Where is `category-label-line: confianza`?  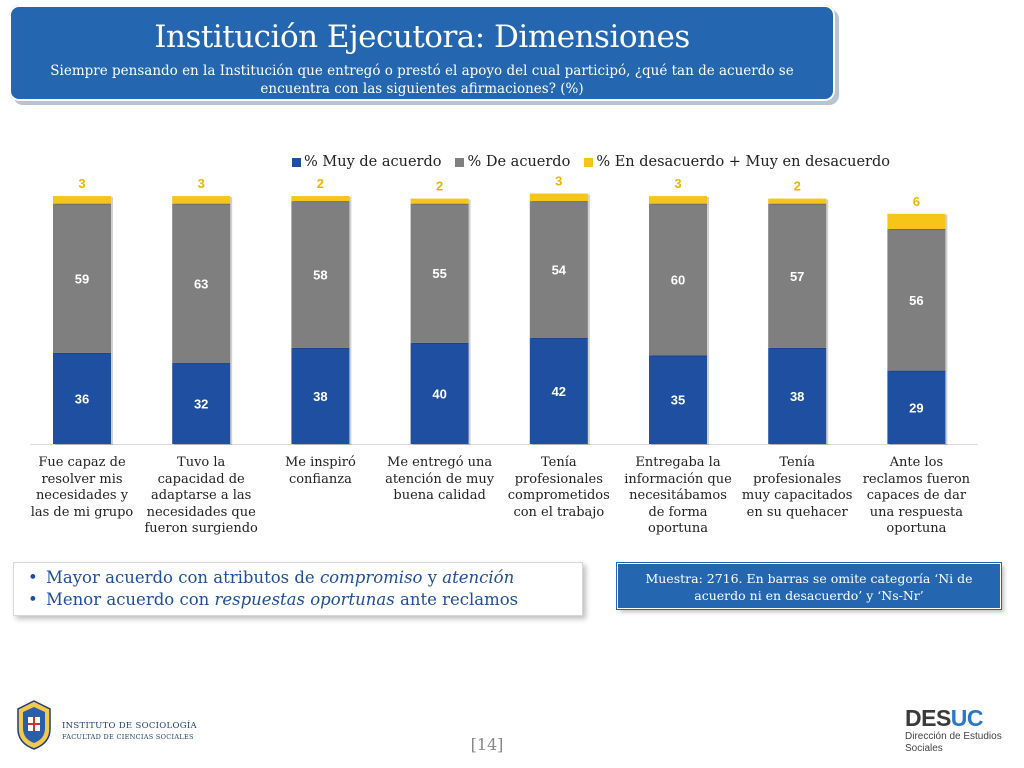
category-label-line: confianza is located at coordinates (320, 479).